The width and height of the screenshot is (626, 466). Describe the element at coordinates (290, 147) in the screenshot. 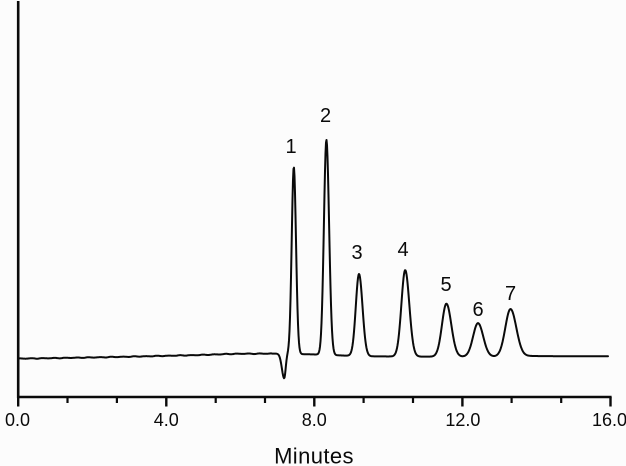

I see `svg-text: 1` at that location.